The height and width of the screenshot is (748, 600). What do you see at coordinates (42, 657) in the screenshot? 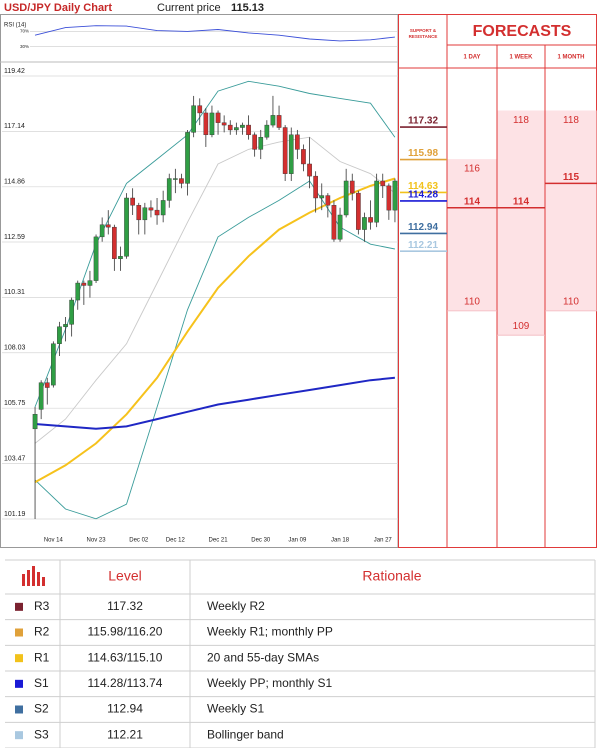
I see `level-name: R1` at bounding box center [42, 657].